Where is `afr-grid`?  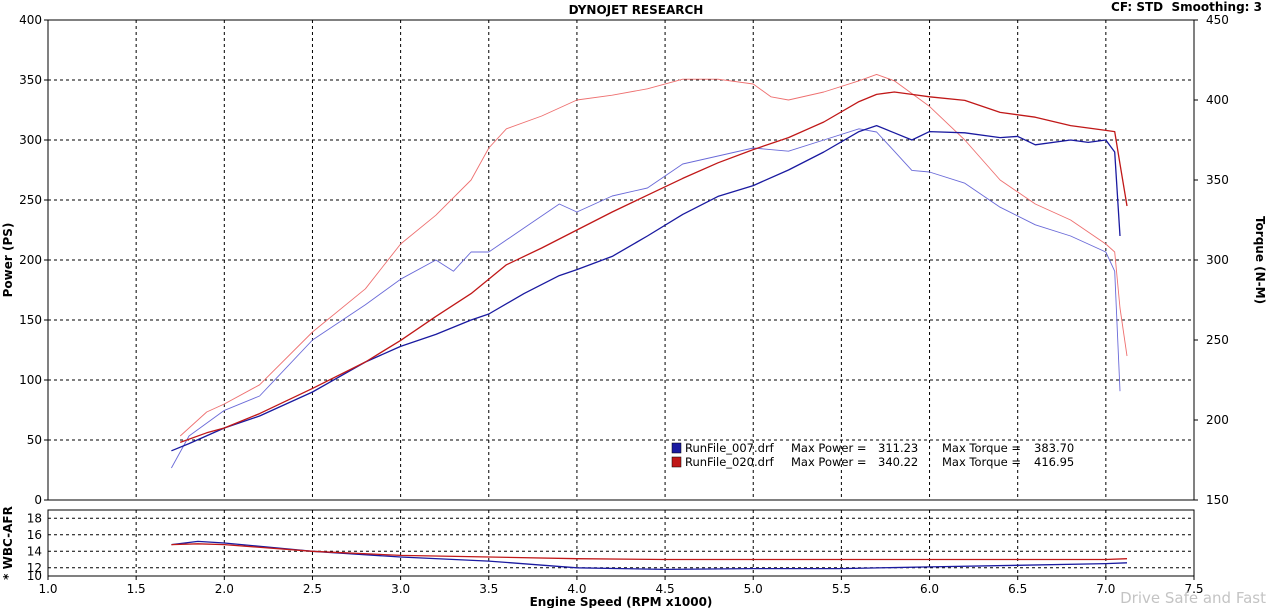
afr-grid is located at coordinates (621, 543).